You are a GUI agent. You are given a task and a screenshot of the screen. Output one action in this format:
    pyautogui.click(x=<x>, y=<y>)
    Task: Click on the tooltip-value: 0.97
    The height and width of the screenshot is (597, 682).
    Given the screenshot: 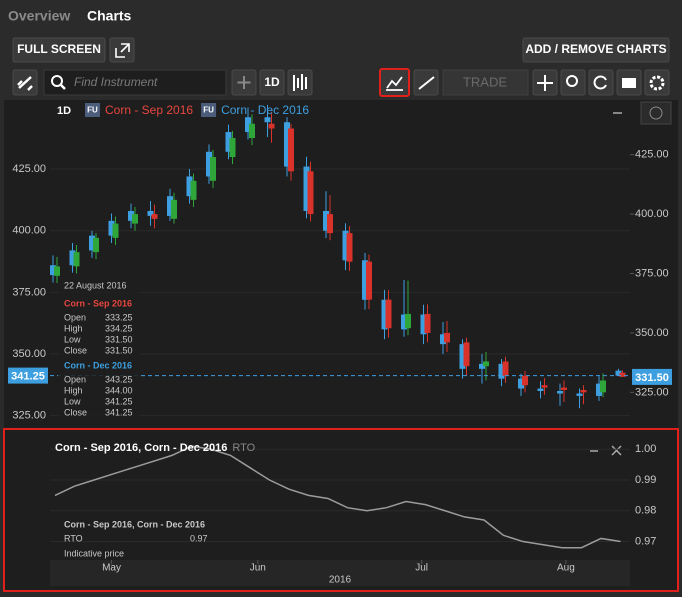 What is the action you would take?
    pyautogui.click(x=199, y=538)
    